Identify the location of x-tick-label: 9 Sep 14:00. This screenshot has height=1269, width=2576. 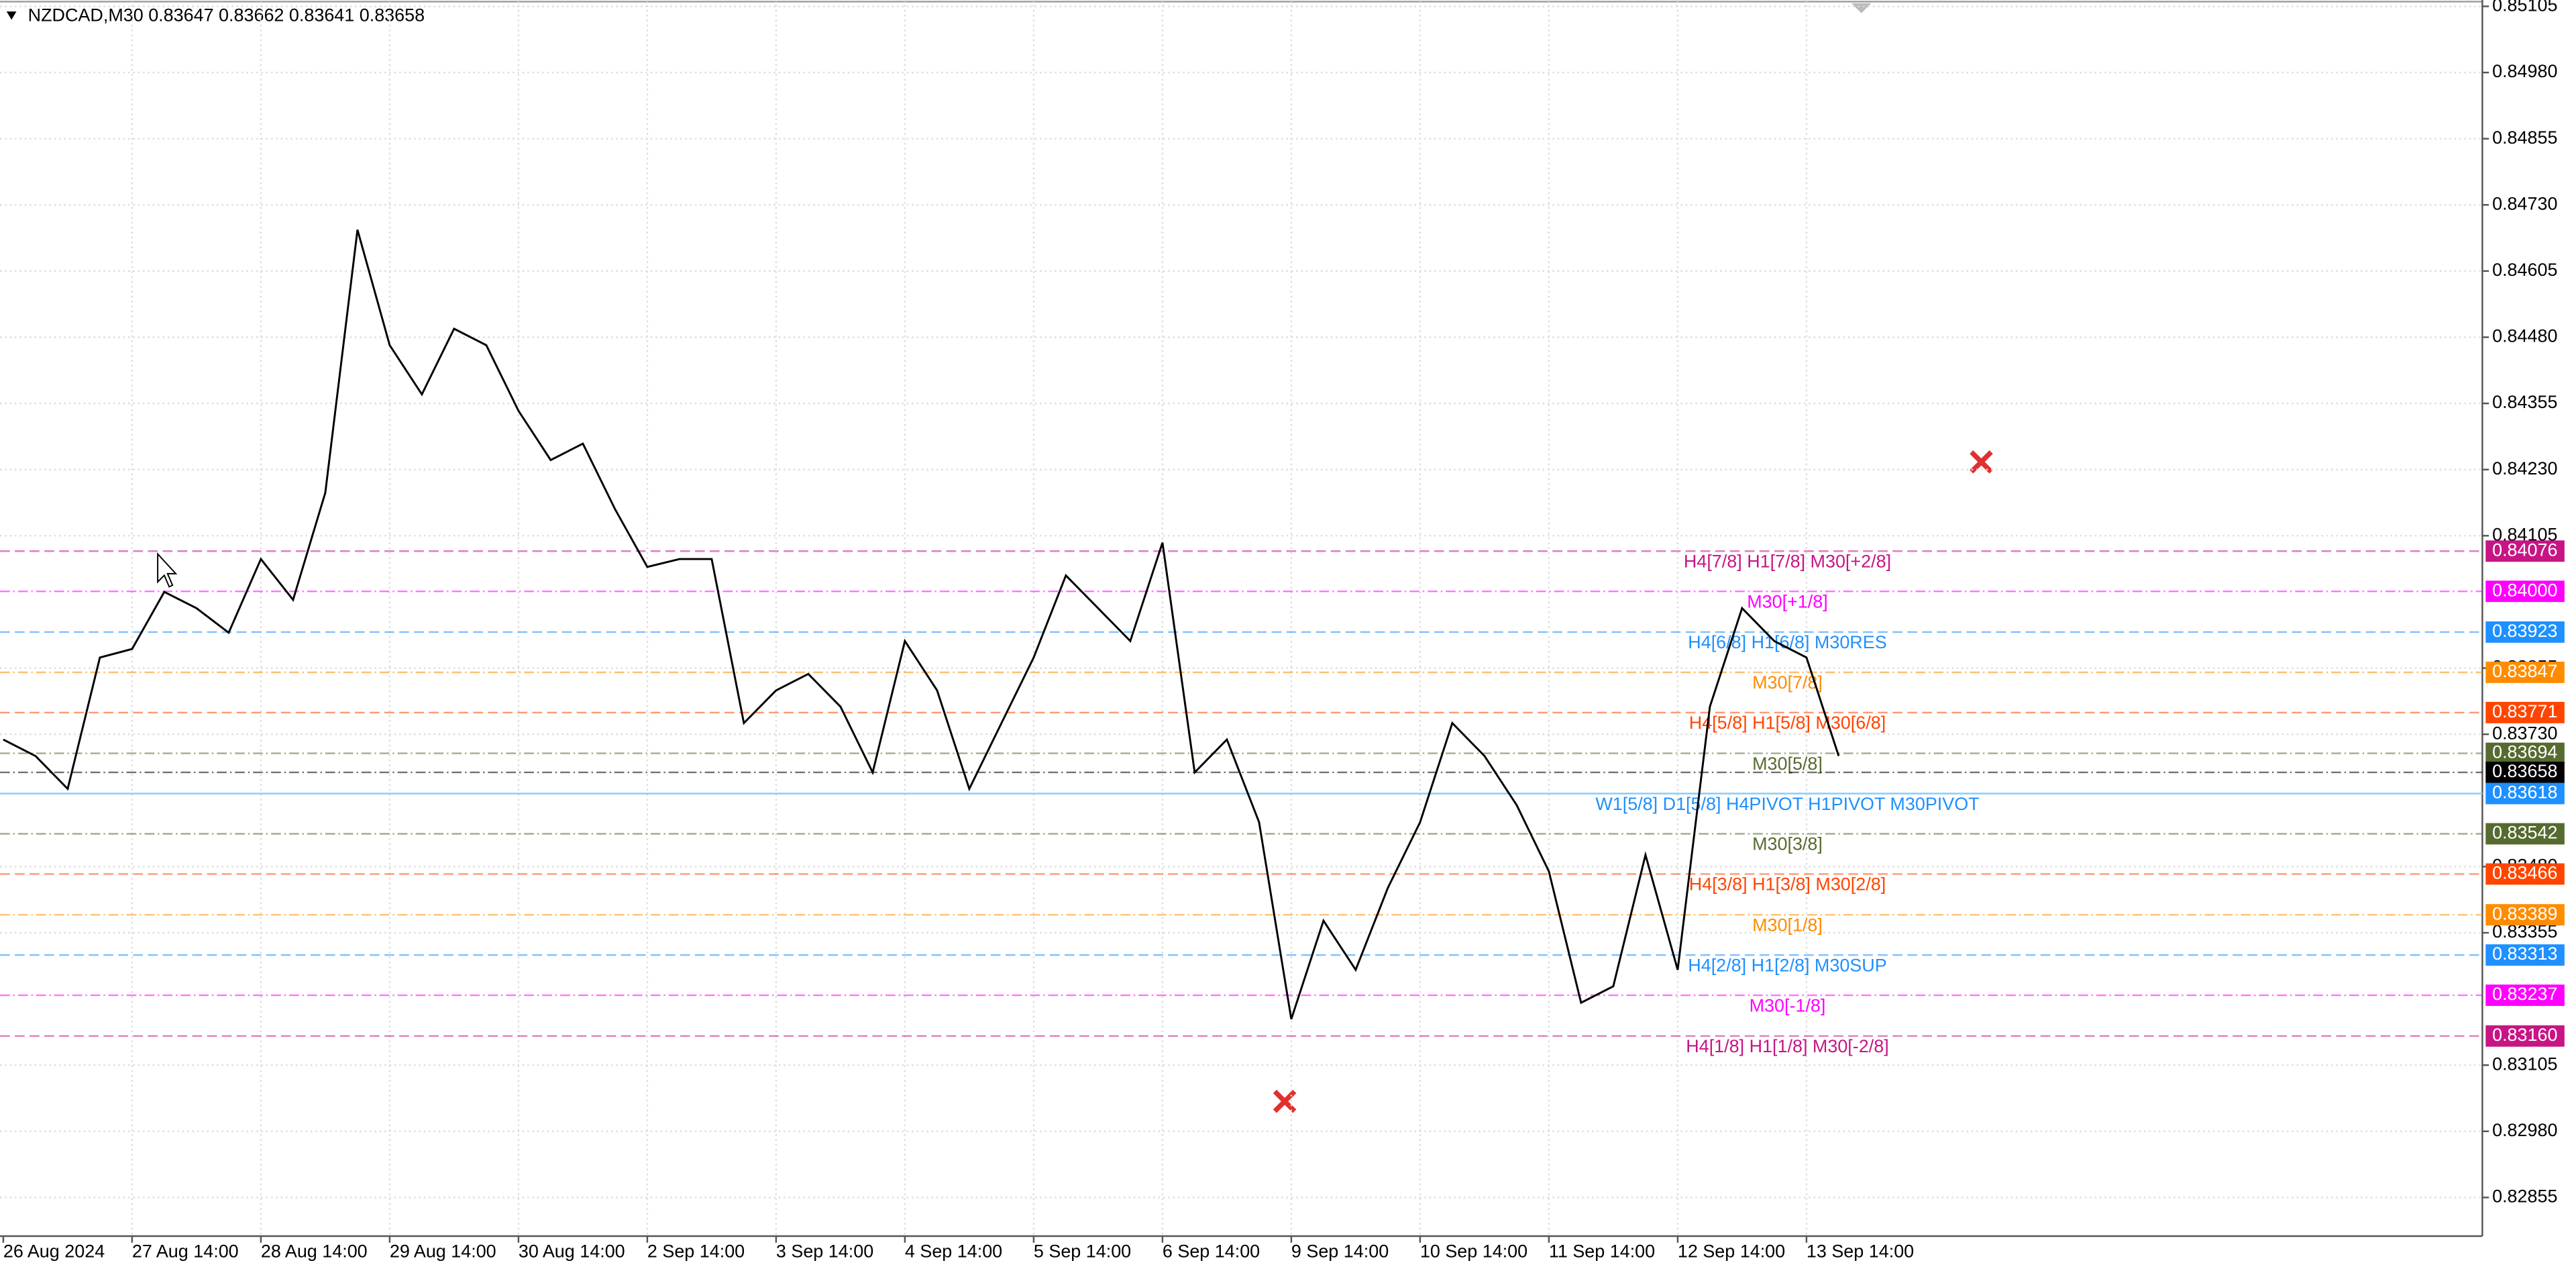
(1340, 1251).